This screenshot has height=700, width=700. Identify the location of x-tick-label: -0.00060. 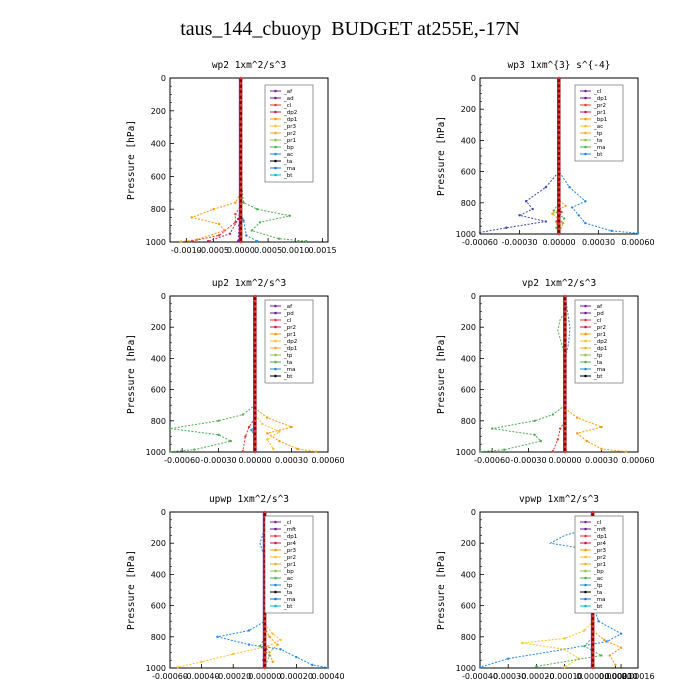
(492, 460).